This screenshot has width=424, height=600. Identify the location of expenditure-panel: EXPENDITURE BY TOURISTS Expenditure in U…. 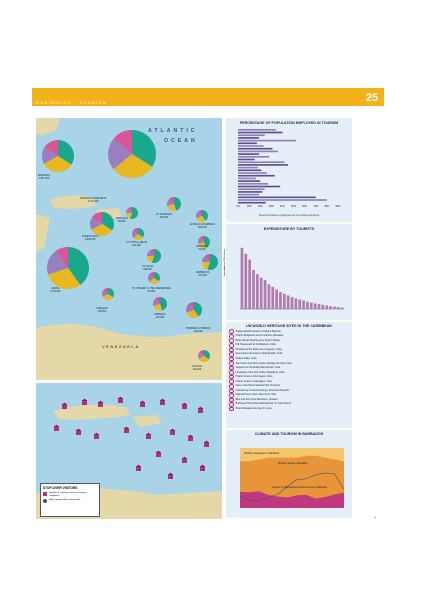
(288, 272).